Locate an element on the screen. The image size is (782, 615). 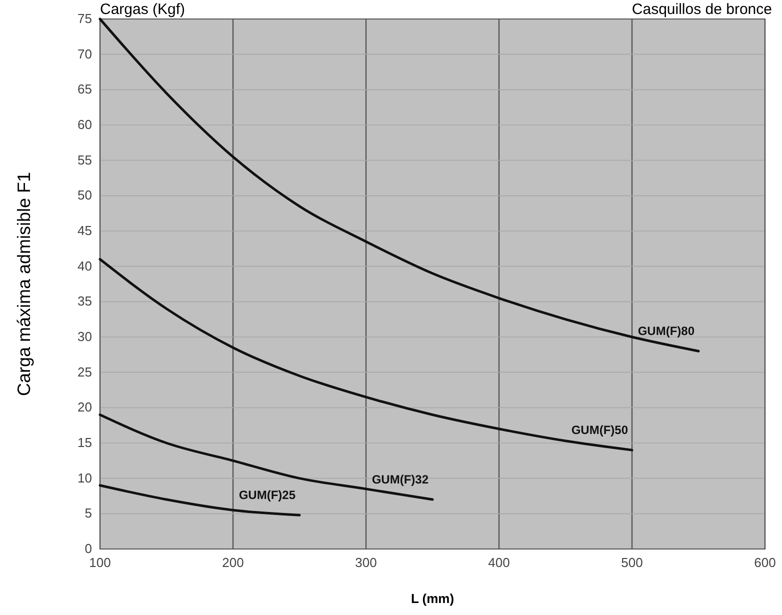
x-axis-title: L (mm) is located at coordinates (432, 598).